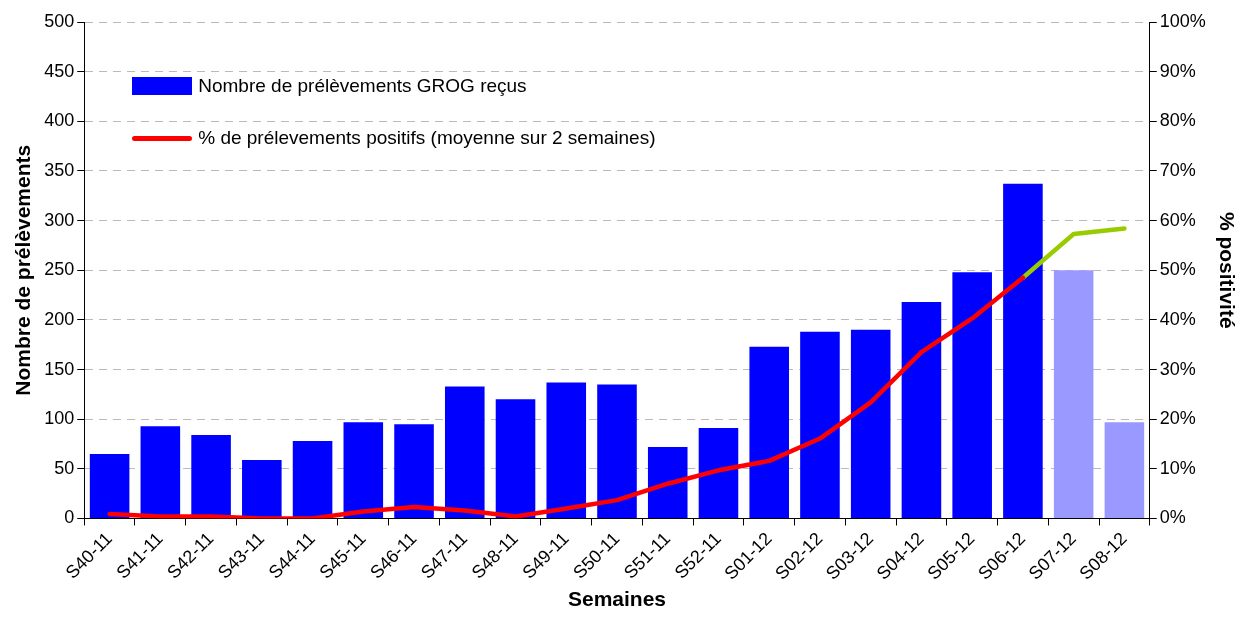 This screenshot has height=617, width=1252. I want to click on legend-label: % de prélevements positifs (moyenne sur 2 semaines), so click(427, 138).